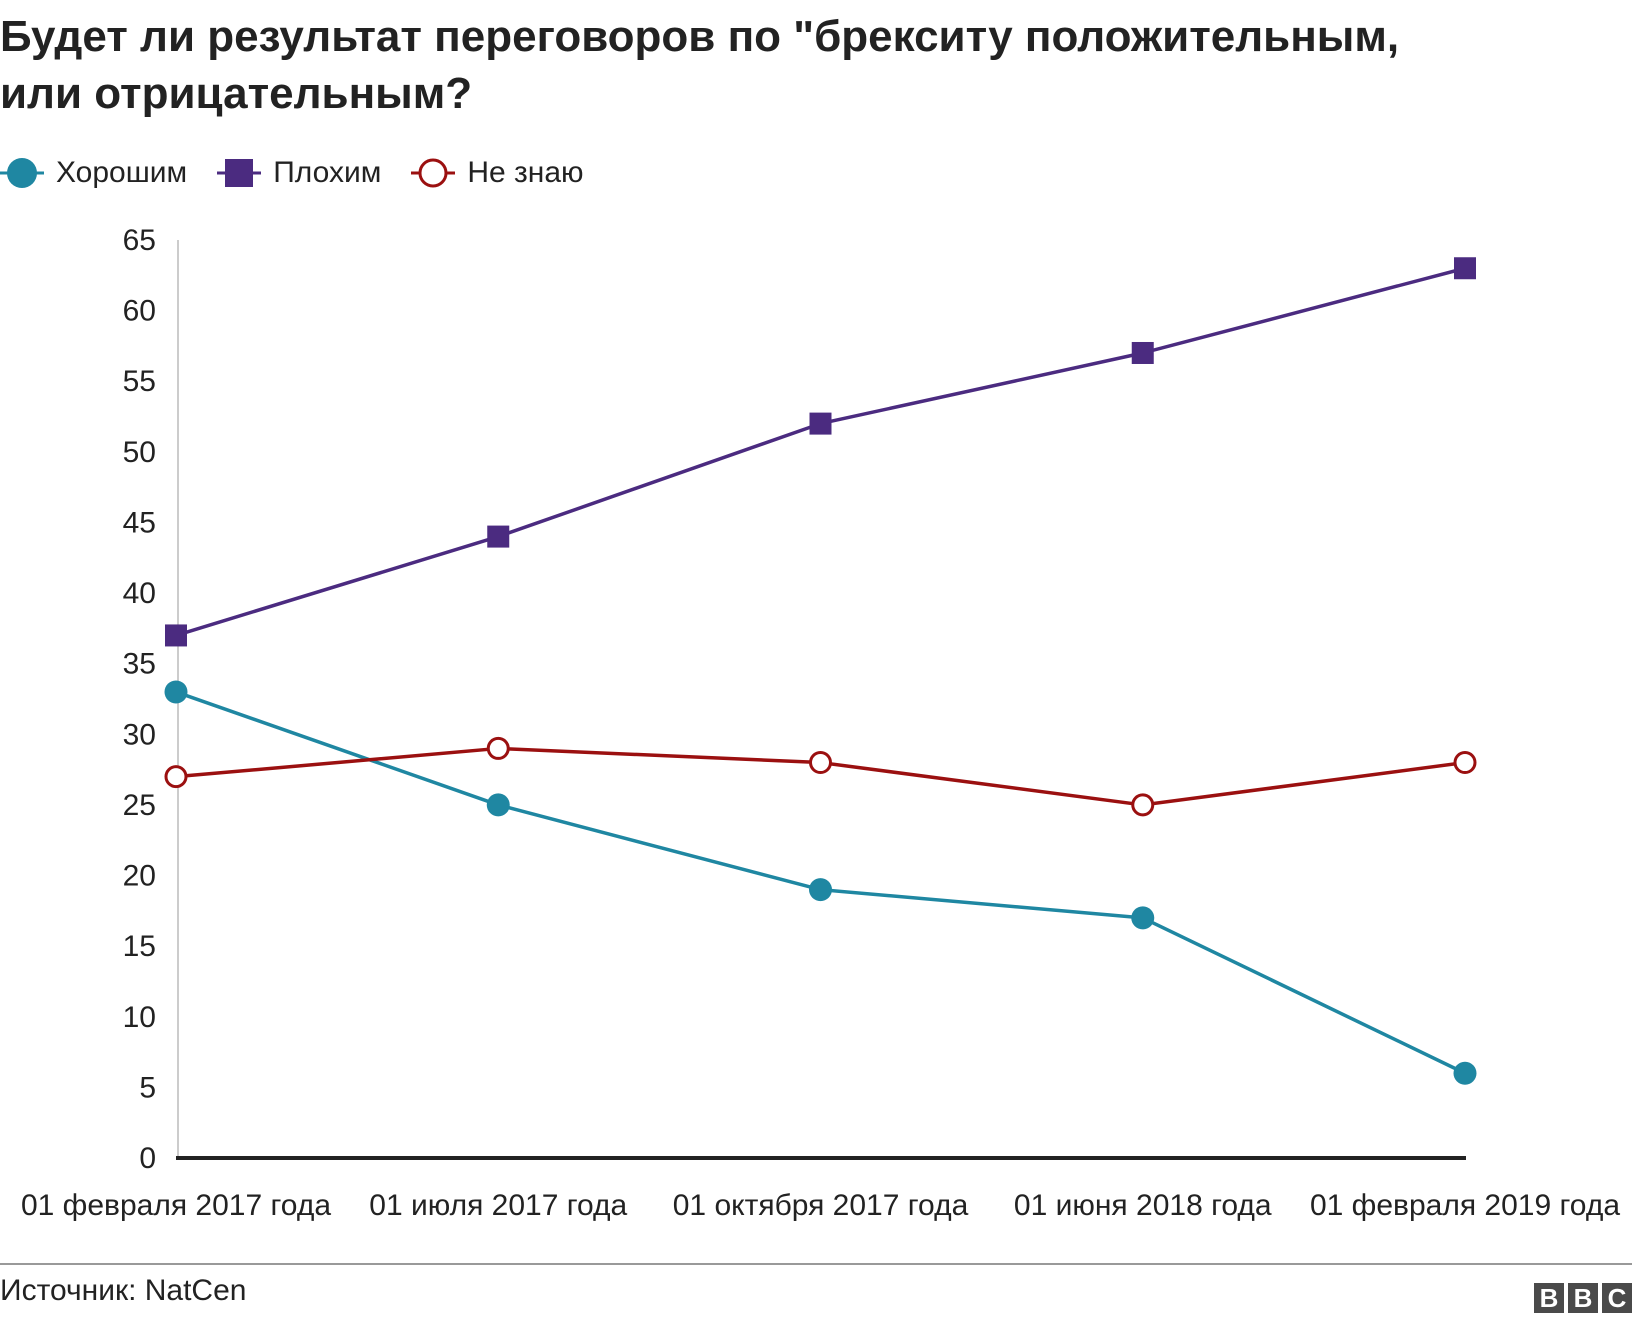 This screenshot has height=1320, width=1632. I want to click on legend-label: Плохим, so click(327, 172).